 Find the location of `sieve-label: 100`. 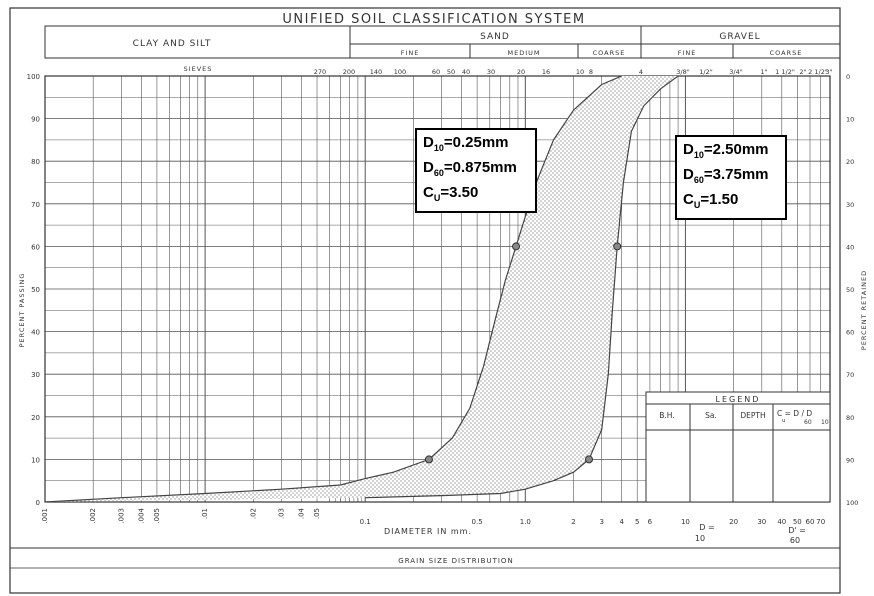

sieve-label: 100 is located at coordinates (400, 72).